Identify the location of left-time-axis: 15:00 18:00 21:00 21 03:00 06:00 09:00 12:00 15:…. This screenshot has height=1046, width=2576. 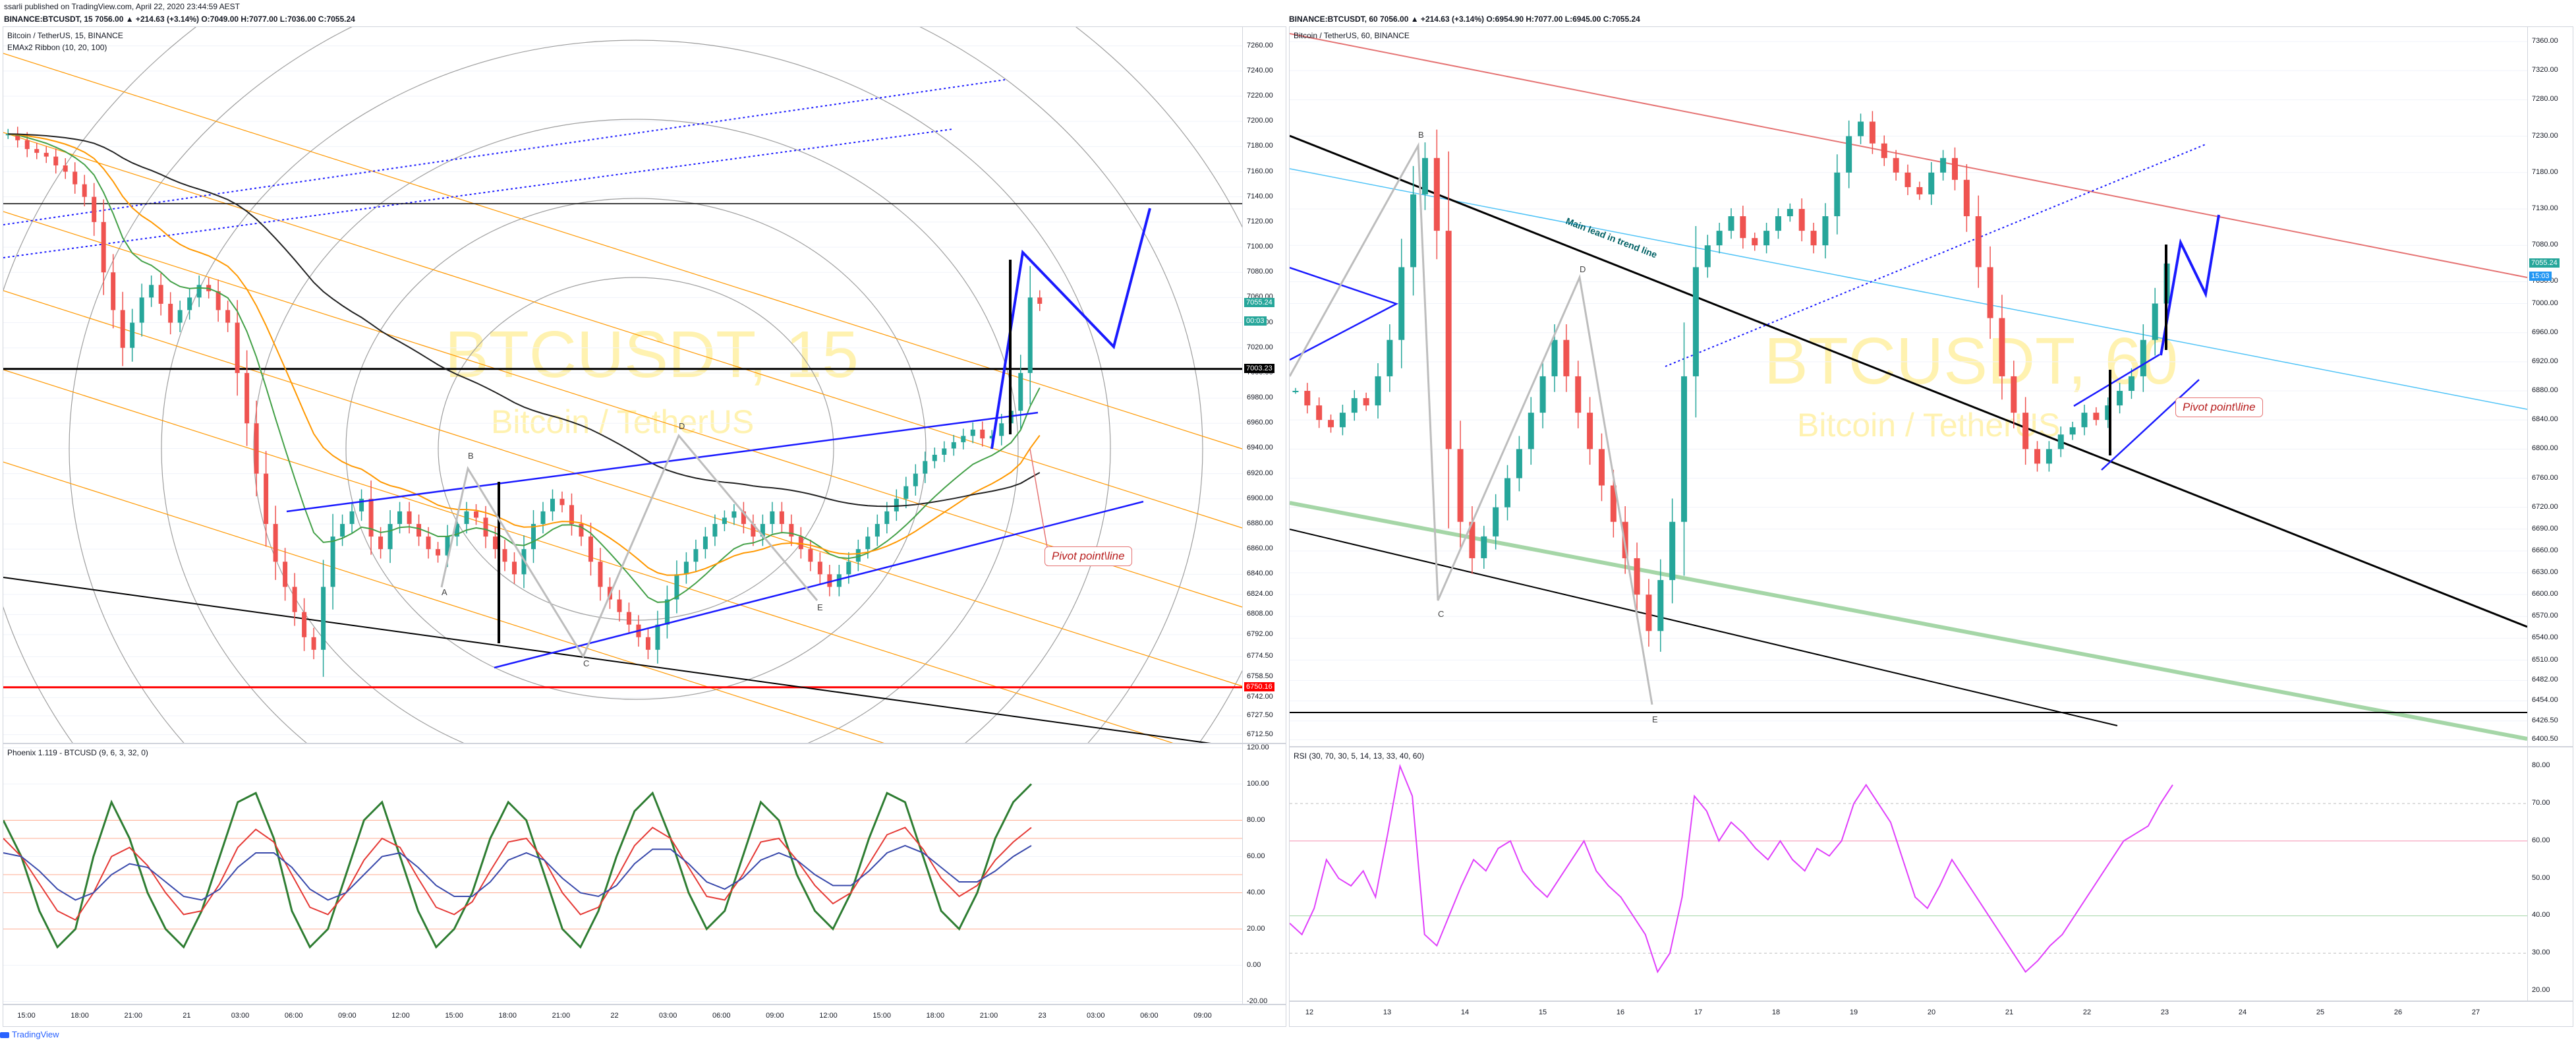
(644, 1015).